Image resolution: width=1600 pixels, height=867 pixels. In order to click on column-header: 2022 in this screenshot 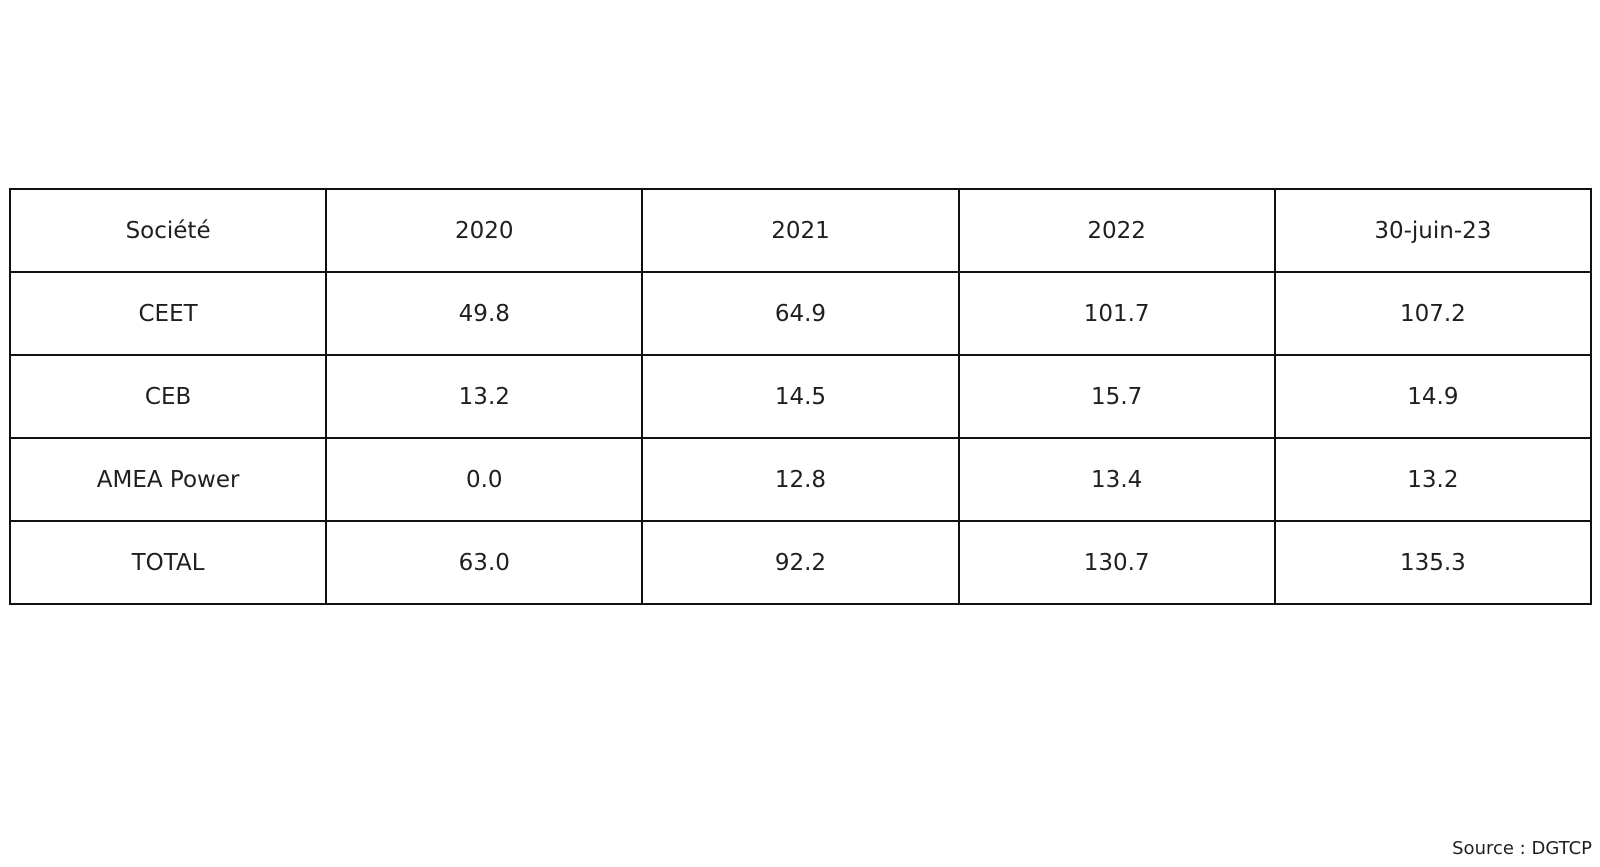, I will do `click(1116, 230)`.